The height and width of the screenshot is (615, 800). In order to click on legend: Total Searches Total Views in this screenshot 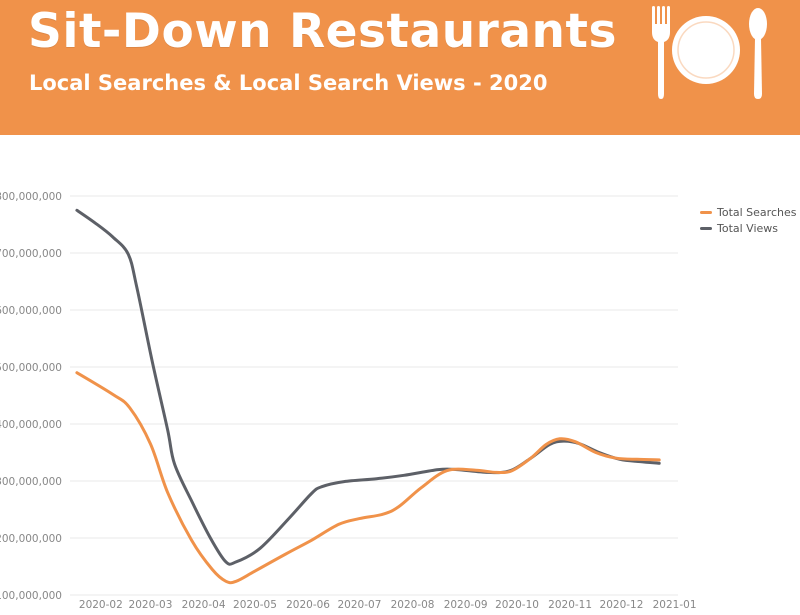, I will do `click(748, 220)`.